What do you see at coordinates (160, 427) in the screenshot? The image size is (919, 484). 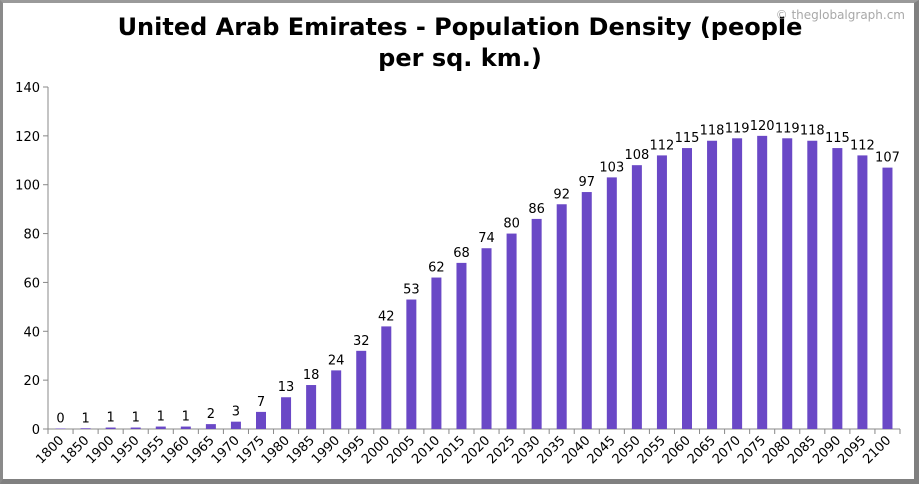 I see `bar-1955` at bounding box center [160, 427].